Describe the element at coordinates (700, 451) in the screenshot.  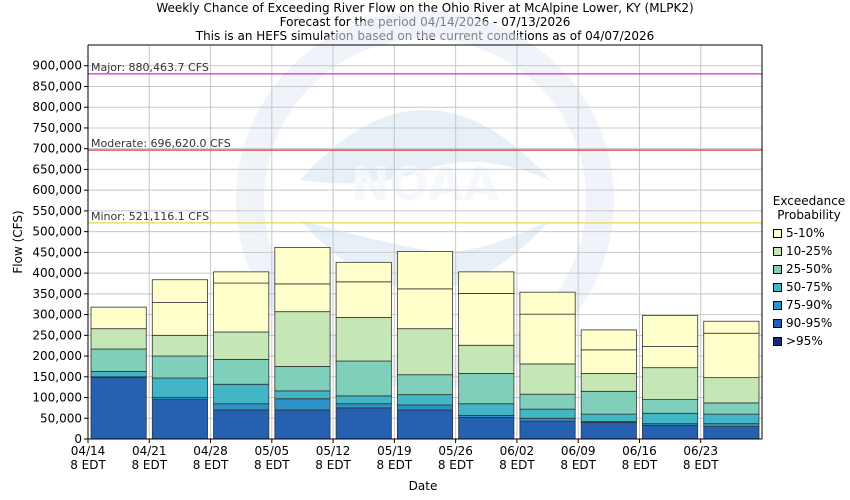
I see `x-tick-label-date: 06/23` at that location.